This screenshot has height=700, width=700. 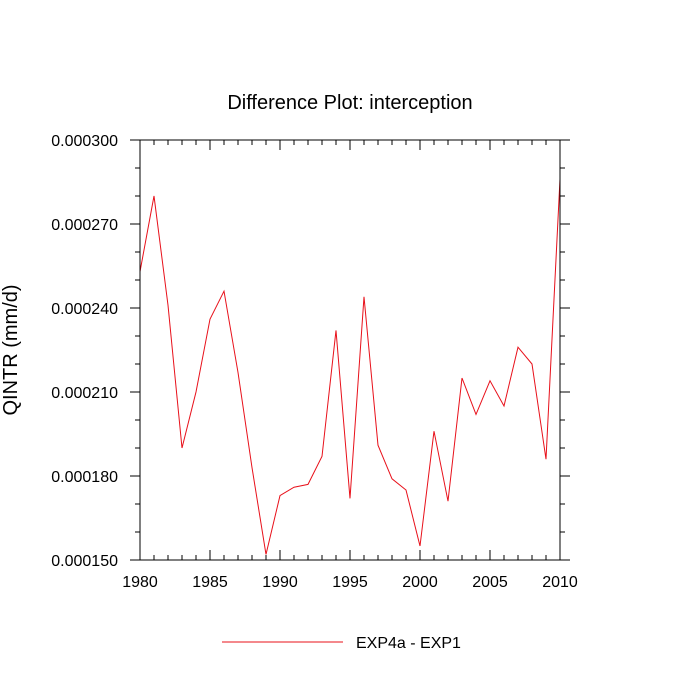 I want to click on chart-title: Difference Plot: interception, so click(x=349, y=103).